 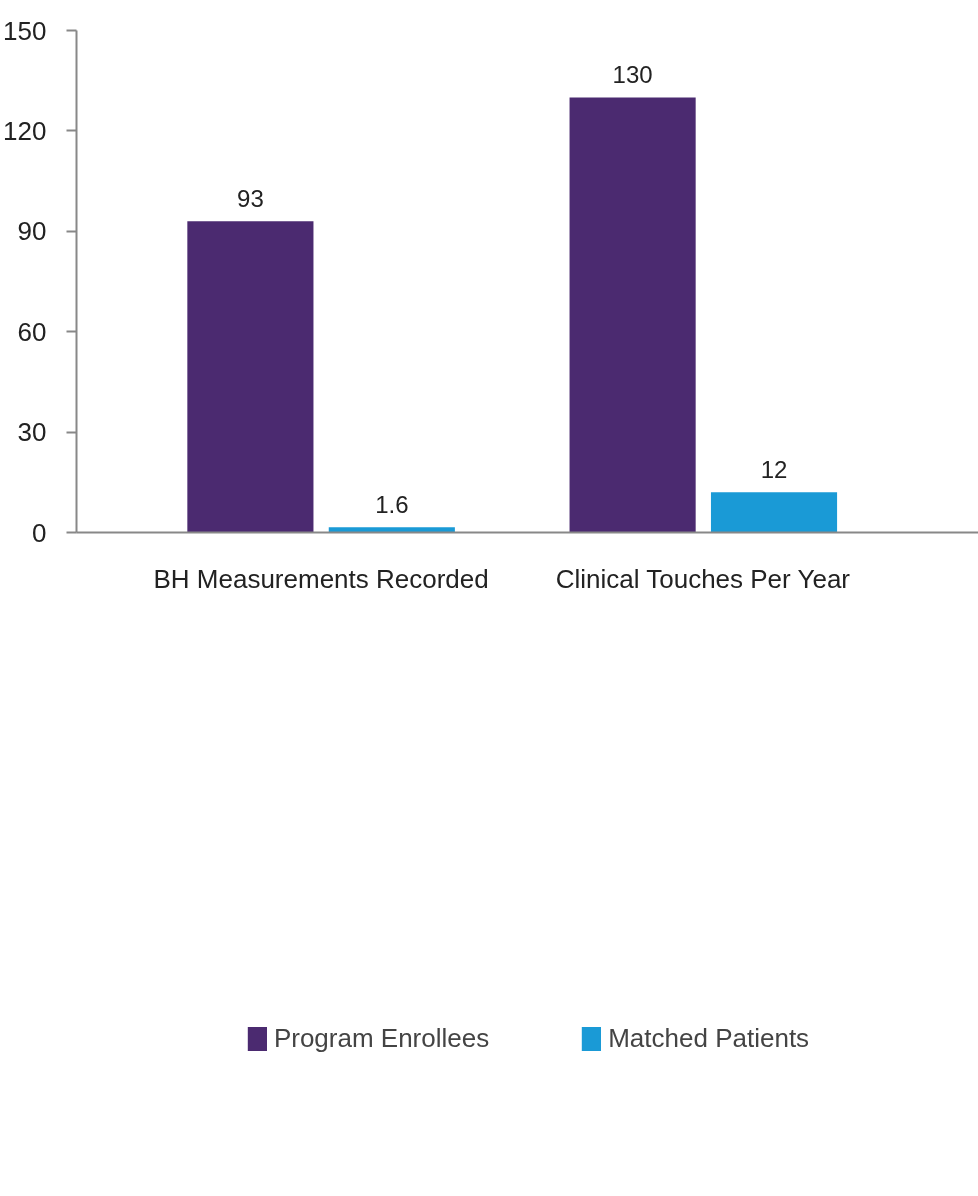 What do you see at coordinates (632, 75) in the screenshot?
I see `data-label: 130` at bounding box center [632, 75].